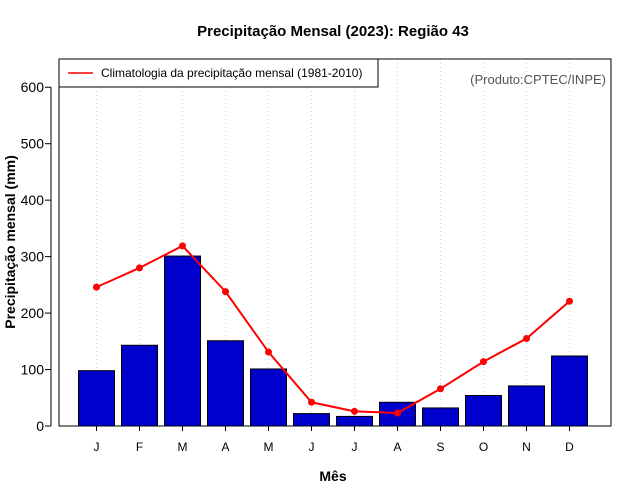  I want to click on y-tick-label: 600, so click(33, 87).